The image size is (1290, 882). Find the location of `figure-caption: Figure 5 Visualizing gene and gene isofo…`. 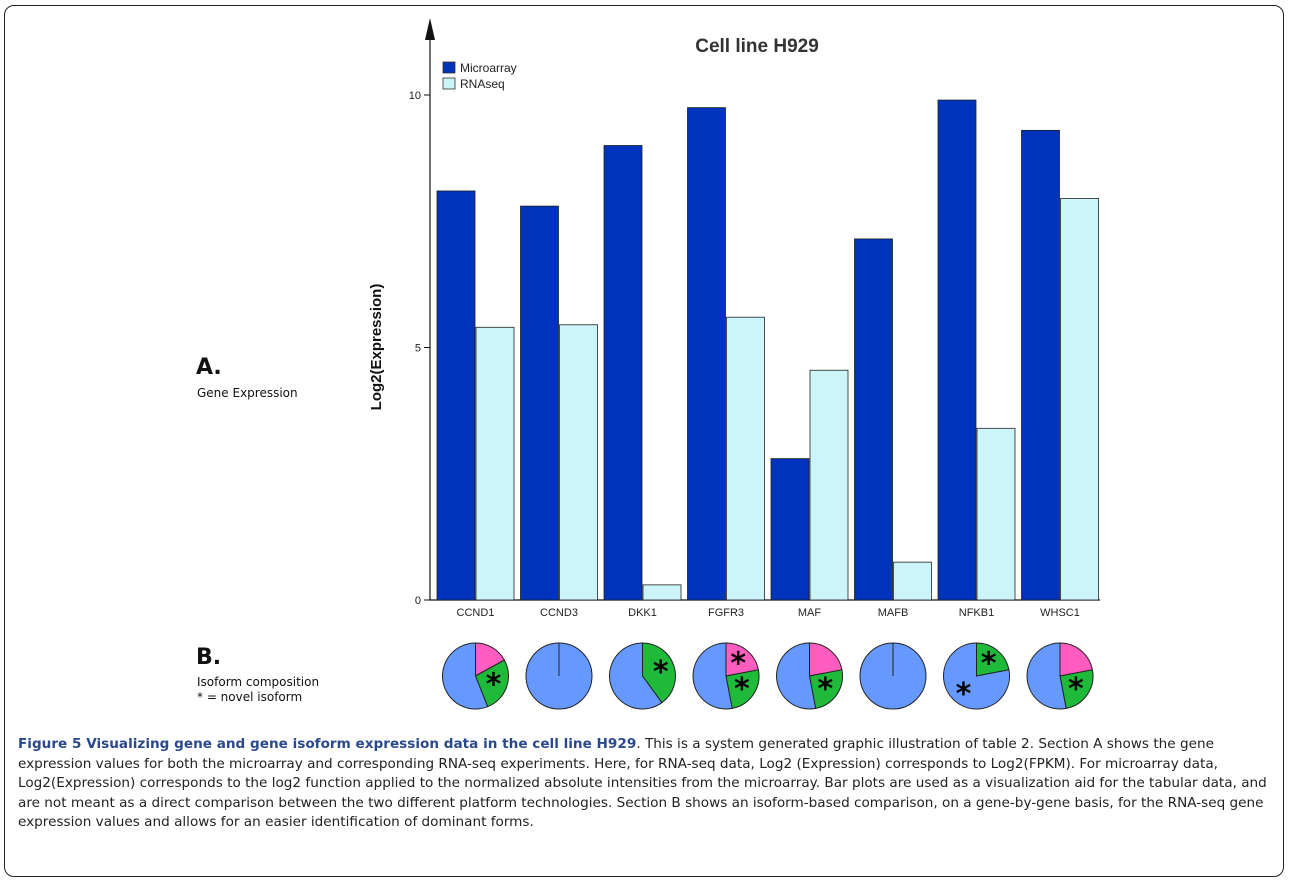

figure-caption: Figure 5 Visualizing gene and gene isofo… is located at coordinates (647, 784).